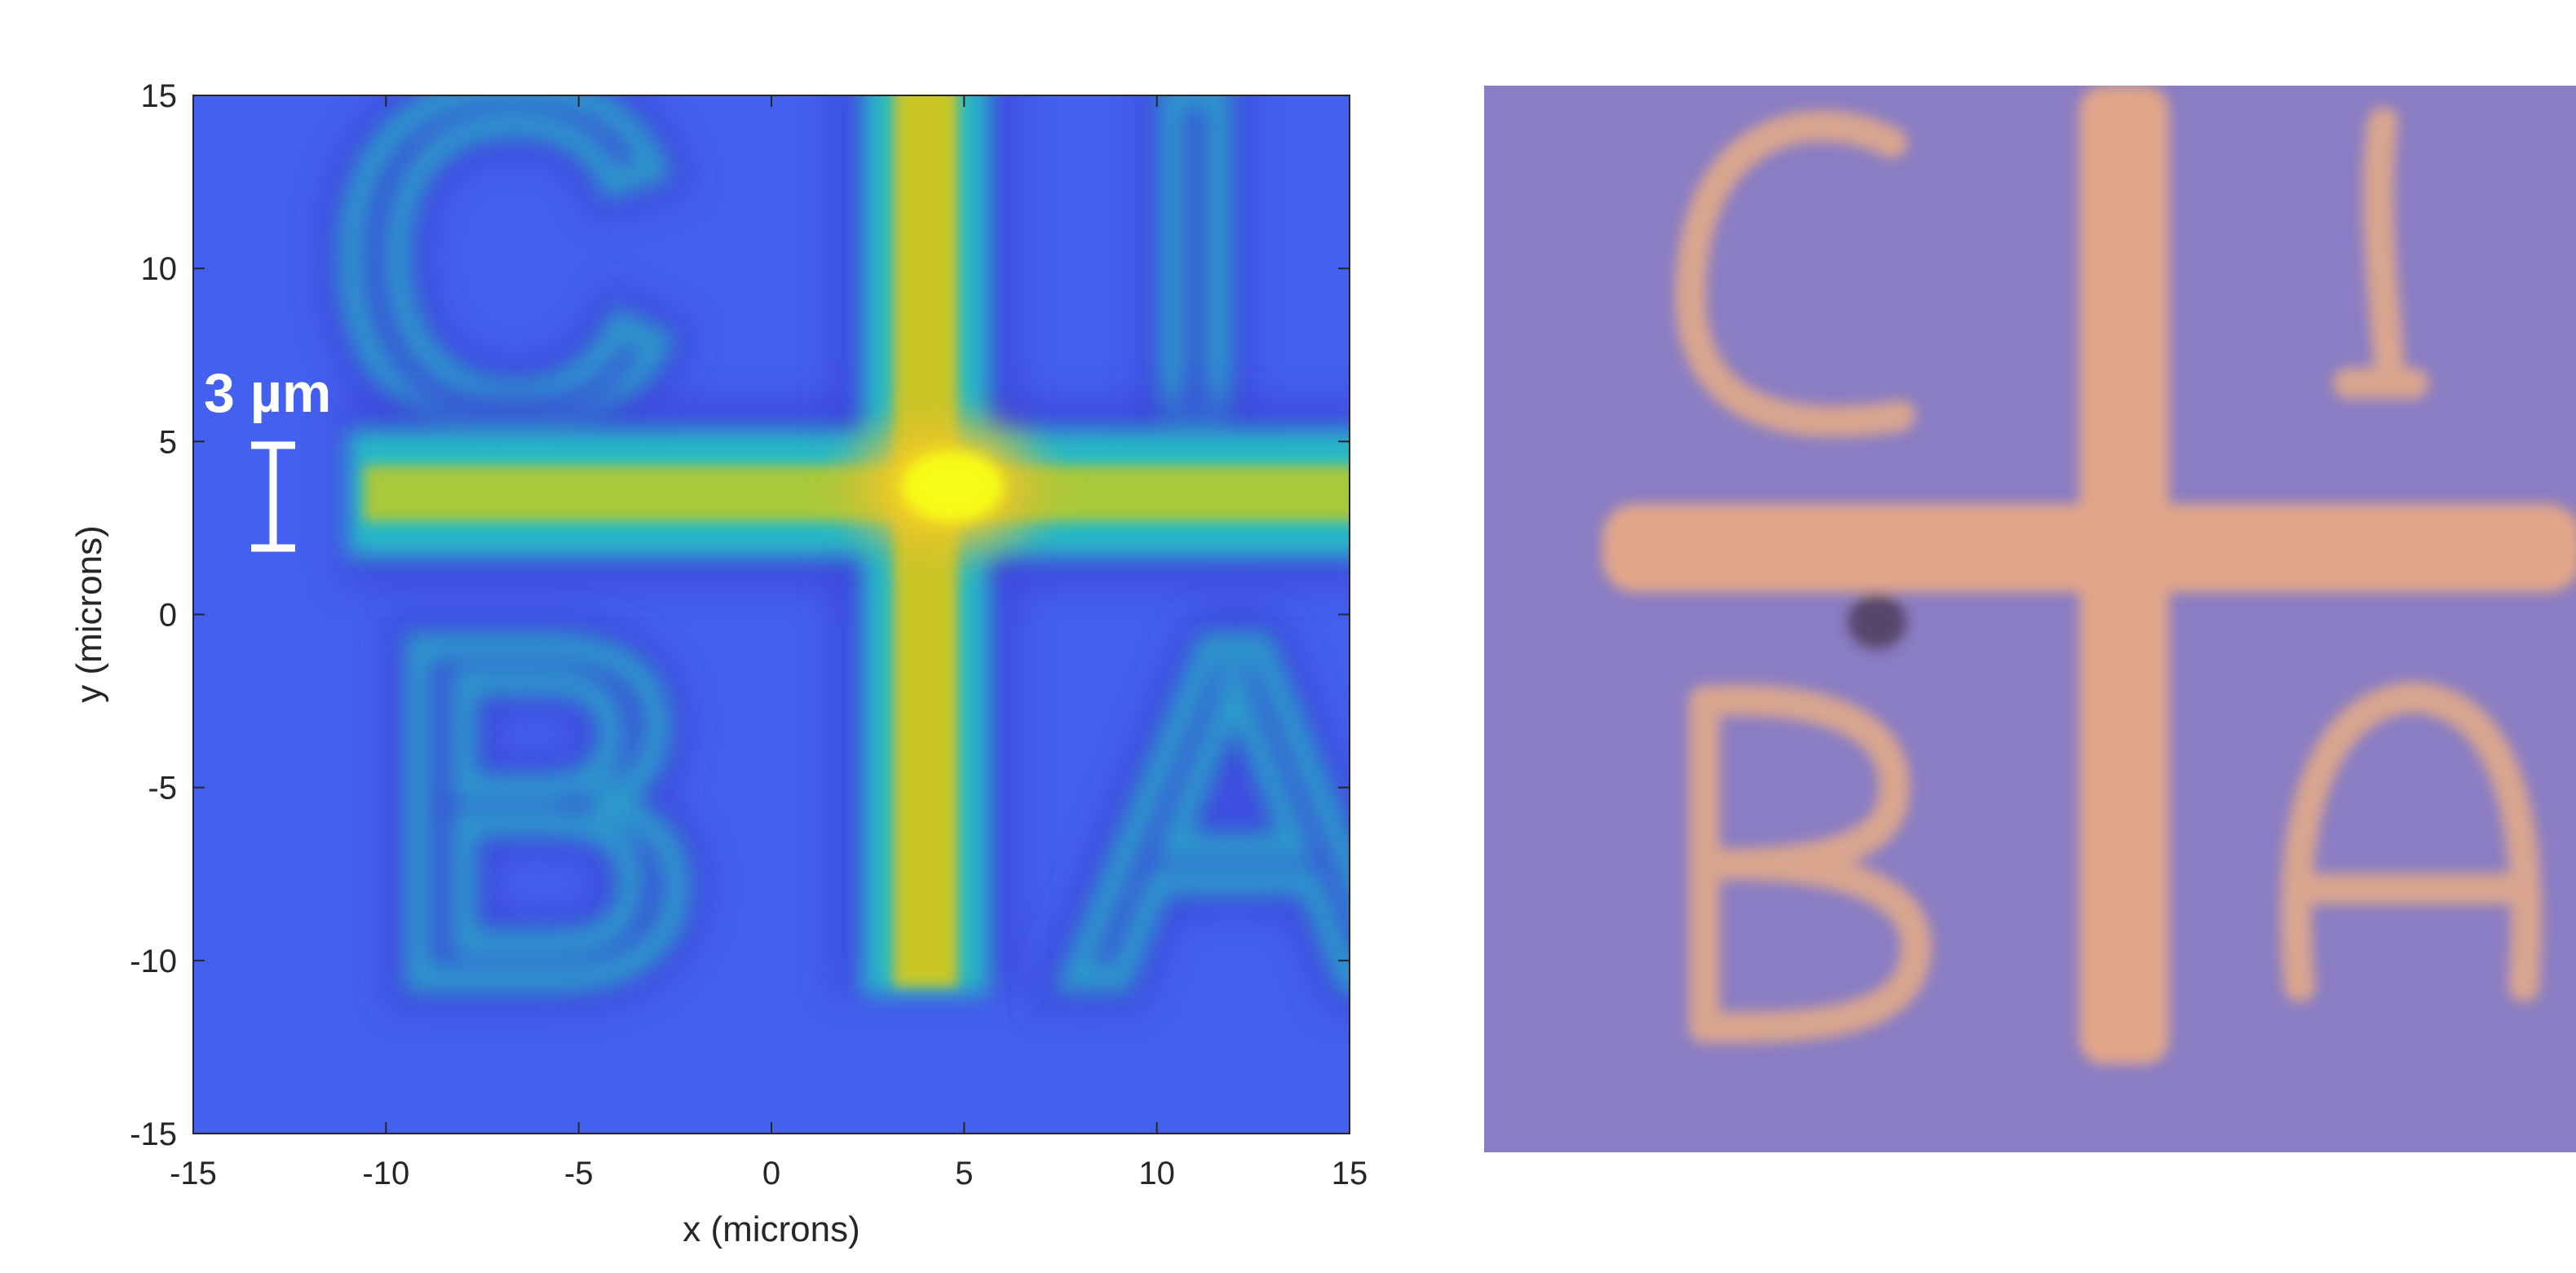 Image resolution: width=2576 pixels, height=1273 pixels. I want to click on letter-outline-a: AA, so click(1221, 811).